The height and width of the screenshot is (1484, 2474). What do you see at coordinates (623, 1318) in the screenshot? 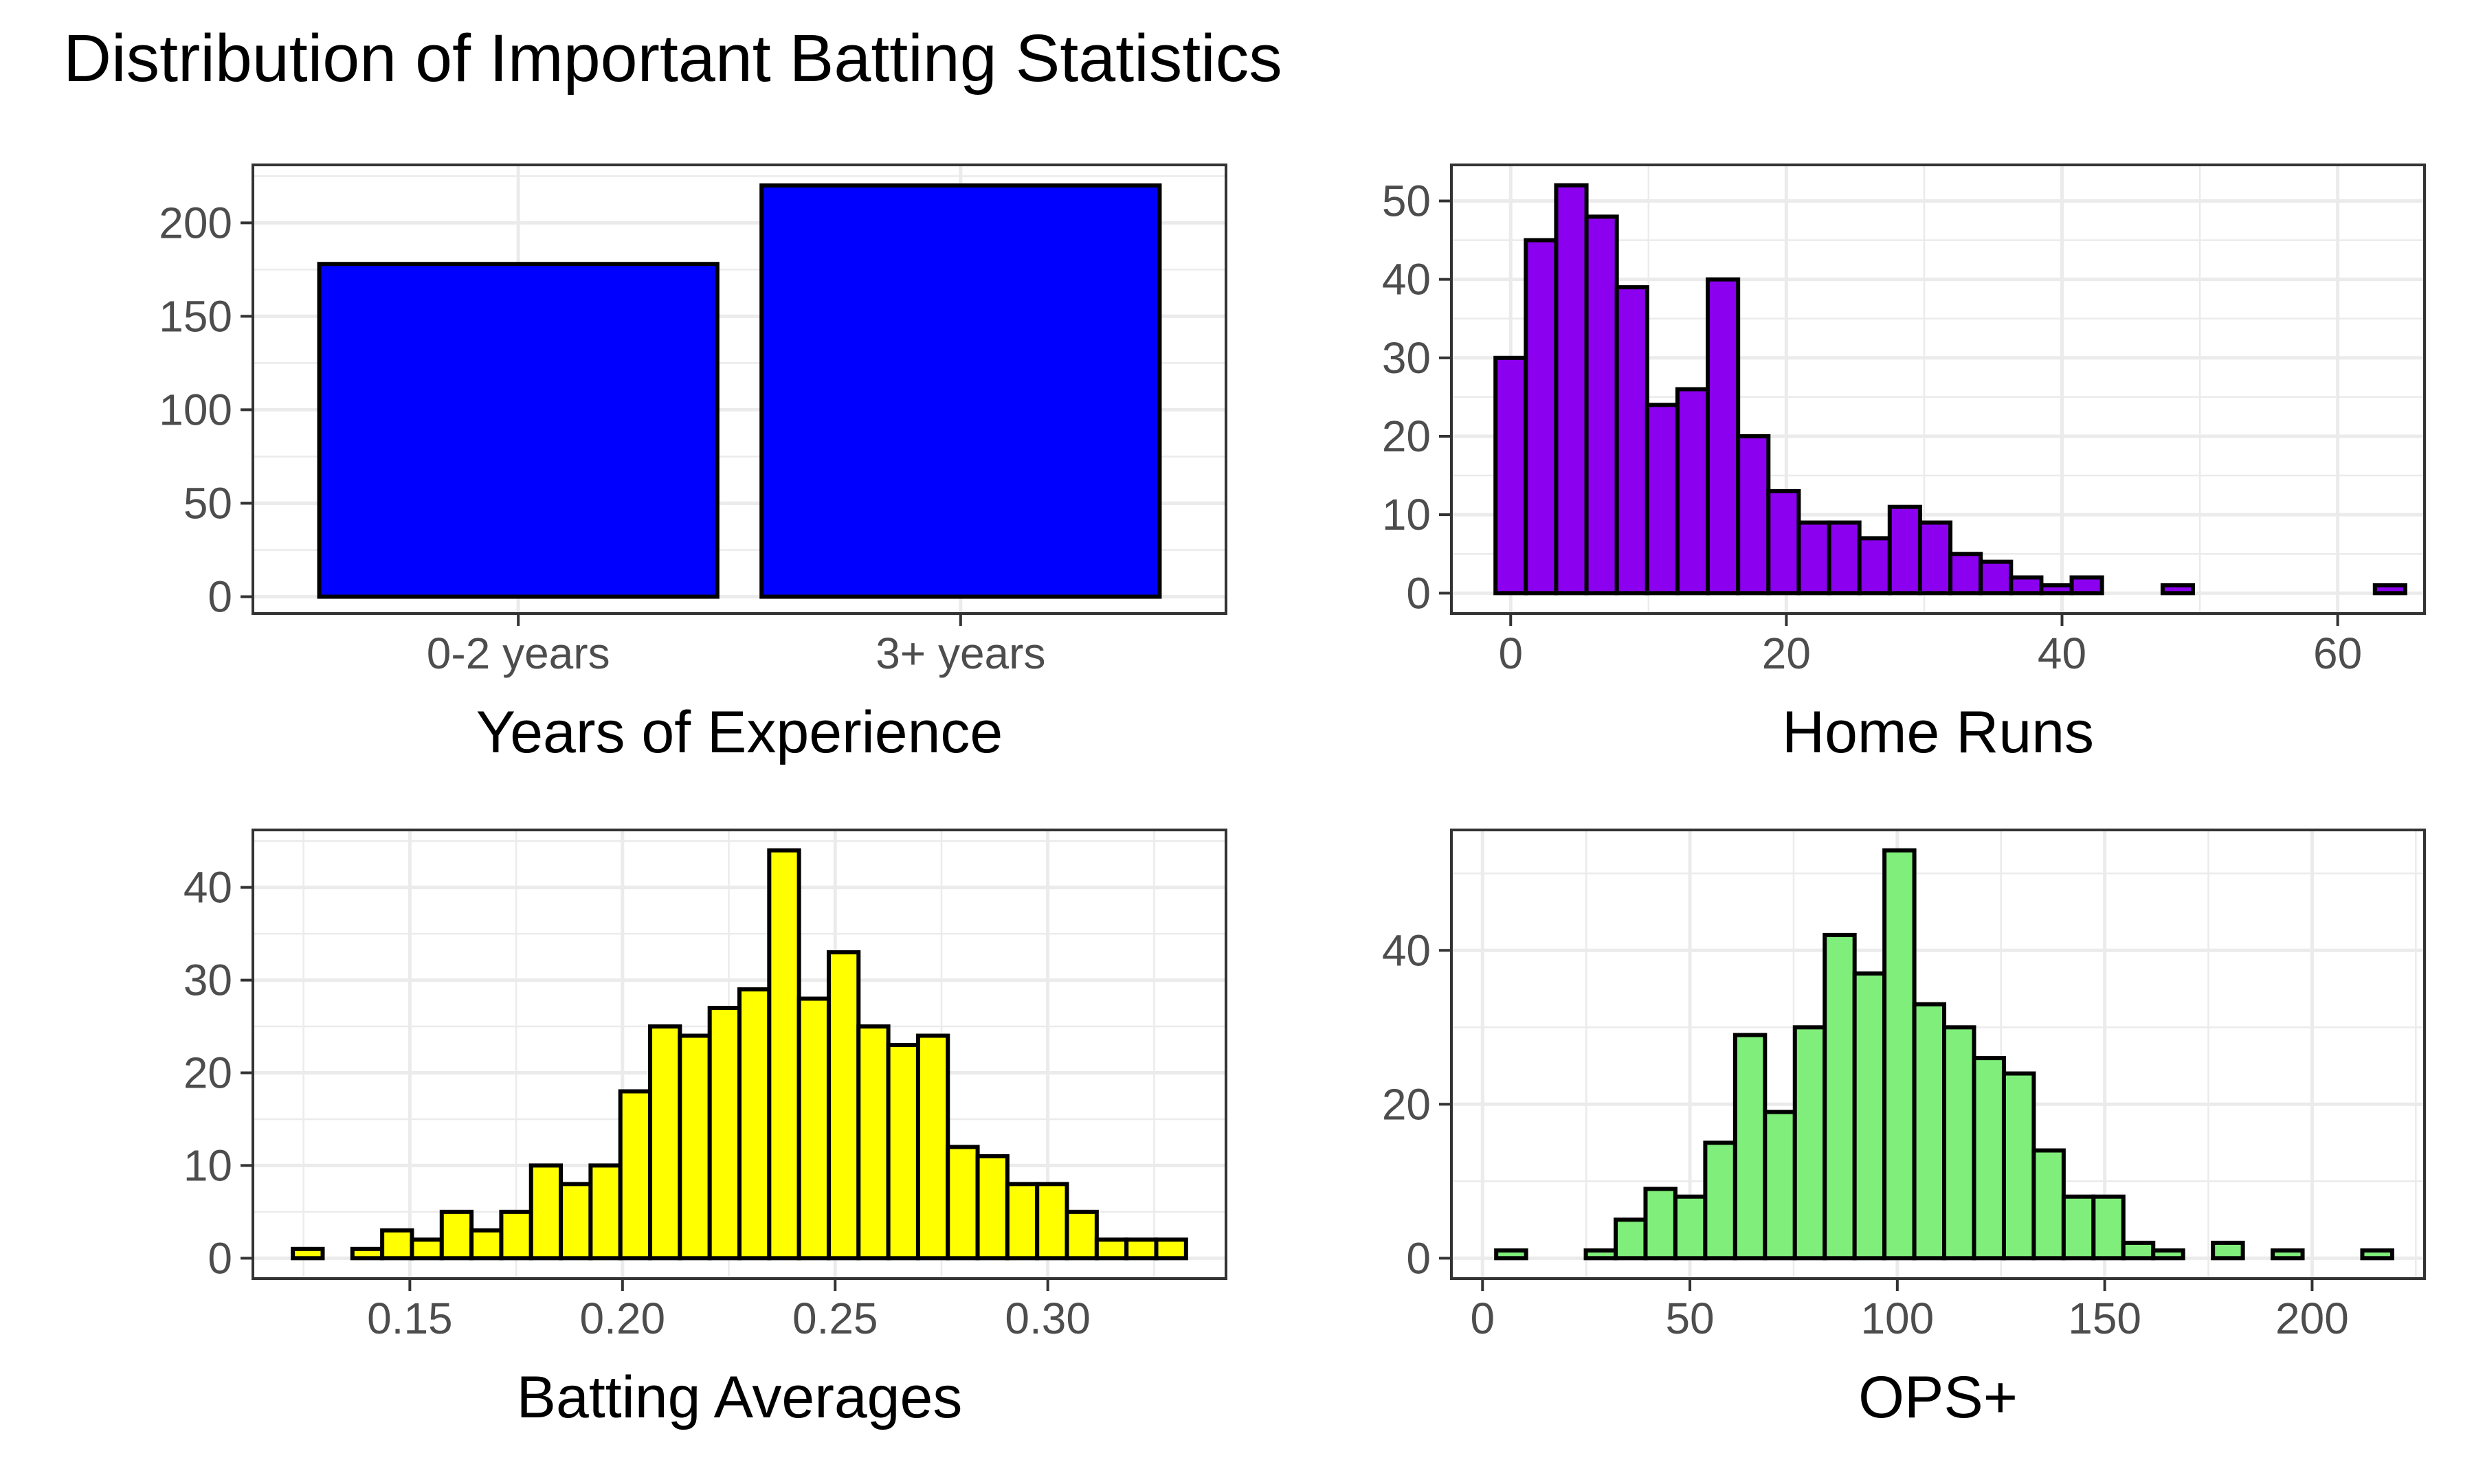
I see `x-tick-label: 0.20` at bounding box center [623, 1318].